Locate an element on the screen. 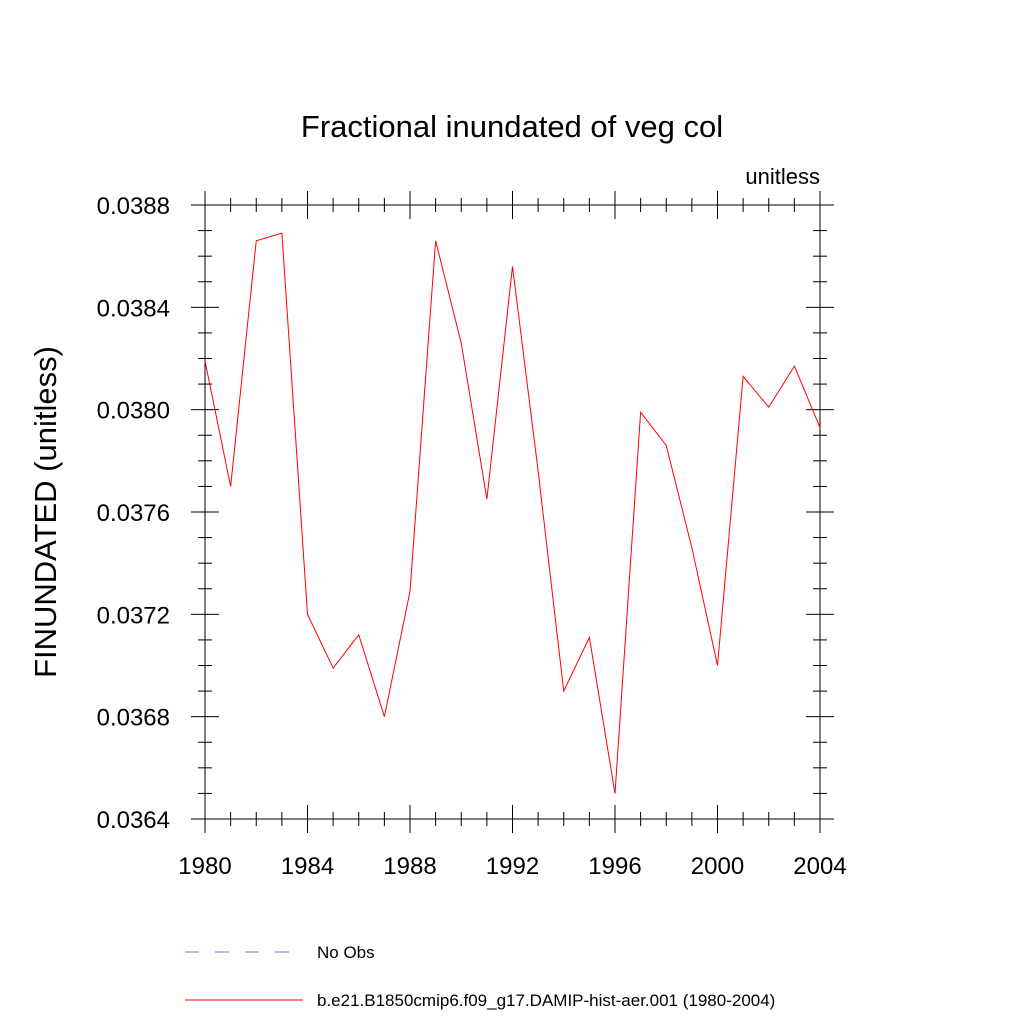 Image resolution: width=1024 pixels, height=1024 pixels. legend-label: No Obs is located at coordinates (346, 952).